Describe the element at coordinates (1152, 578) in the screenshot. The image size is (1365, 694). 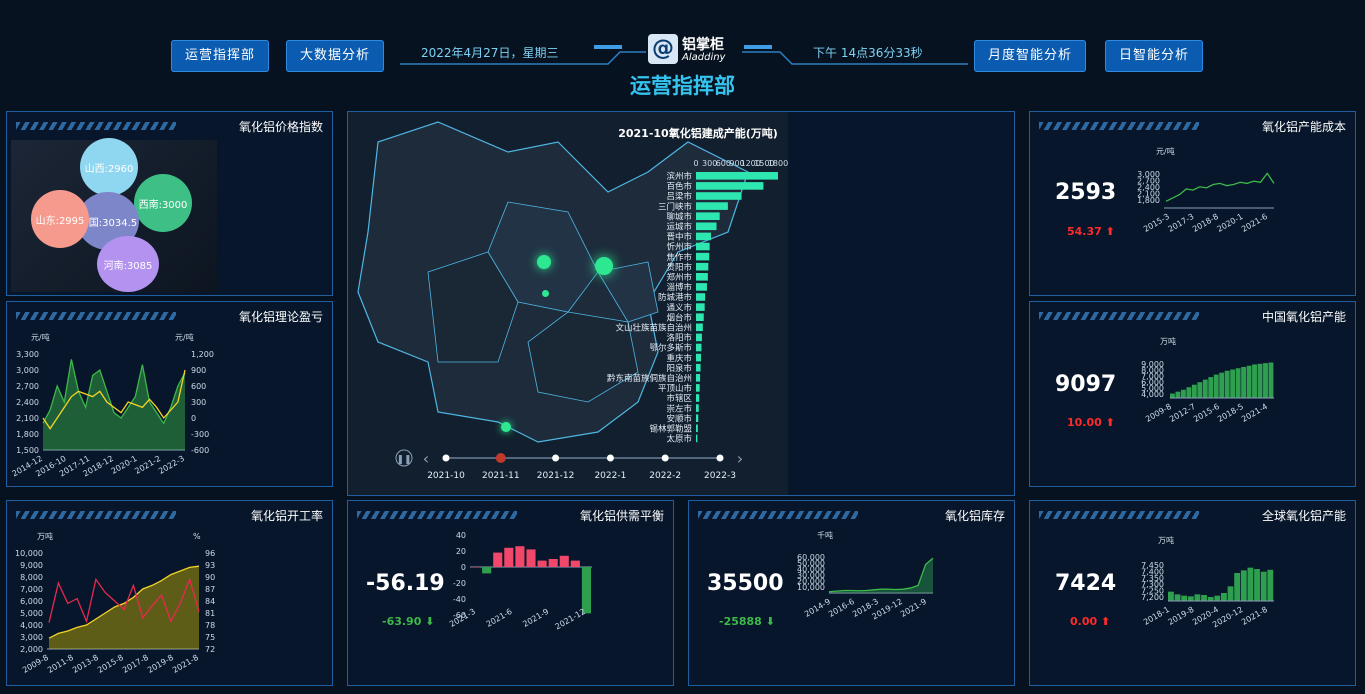
I see `y-tick-label: 7,350` at that location.